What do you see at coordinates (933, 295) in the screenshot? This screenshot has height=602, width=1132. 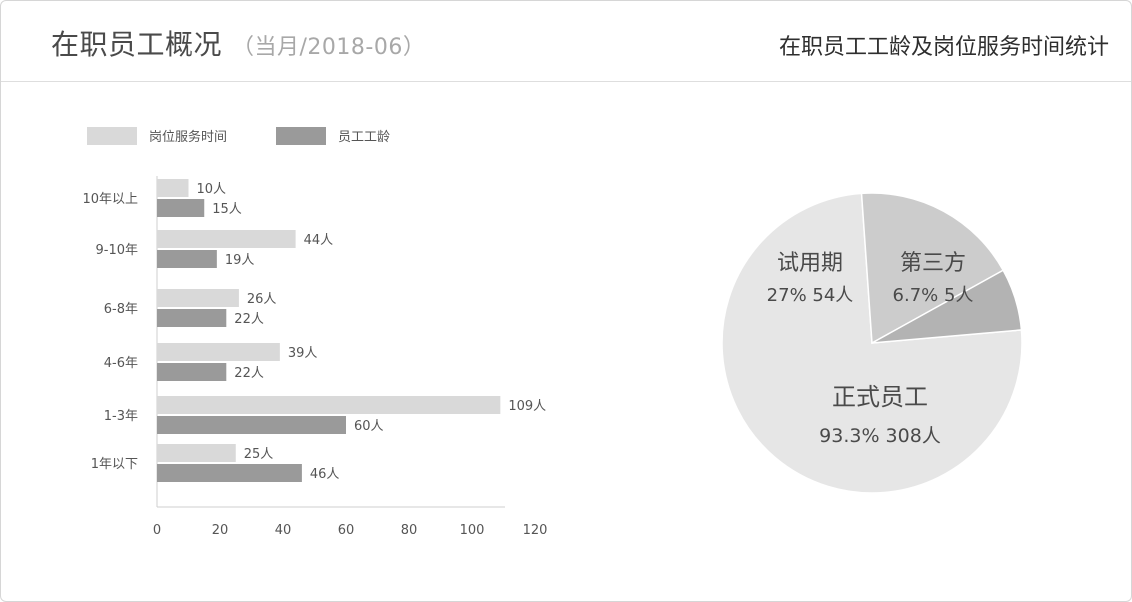 I see `pie-slice-value: 6.7% 5人` at bounding box center [933, 295].